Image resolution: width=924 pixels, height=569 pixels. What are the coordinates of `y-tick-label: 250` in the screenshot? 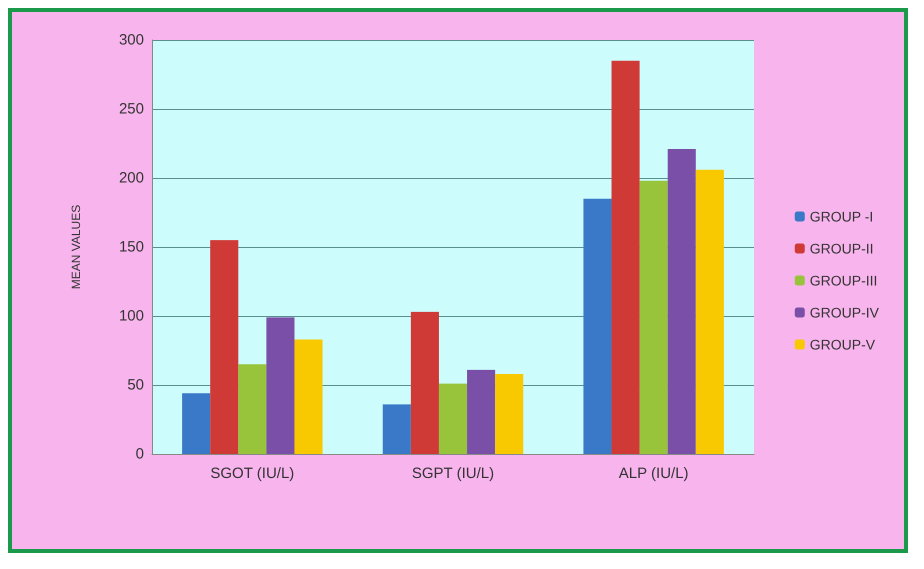 It's located at (131, 109).